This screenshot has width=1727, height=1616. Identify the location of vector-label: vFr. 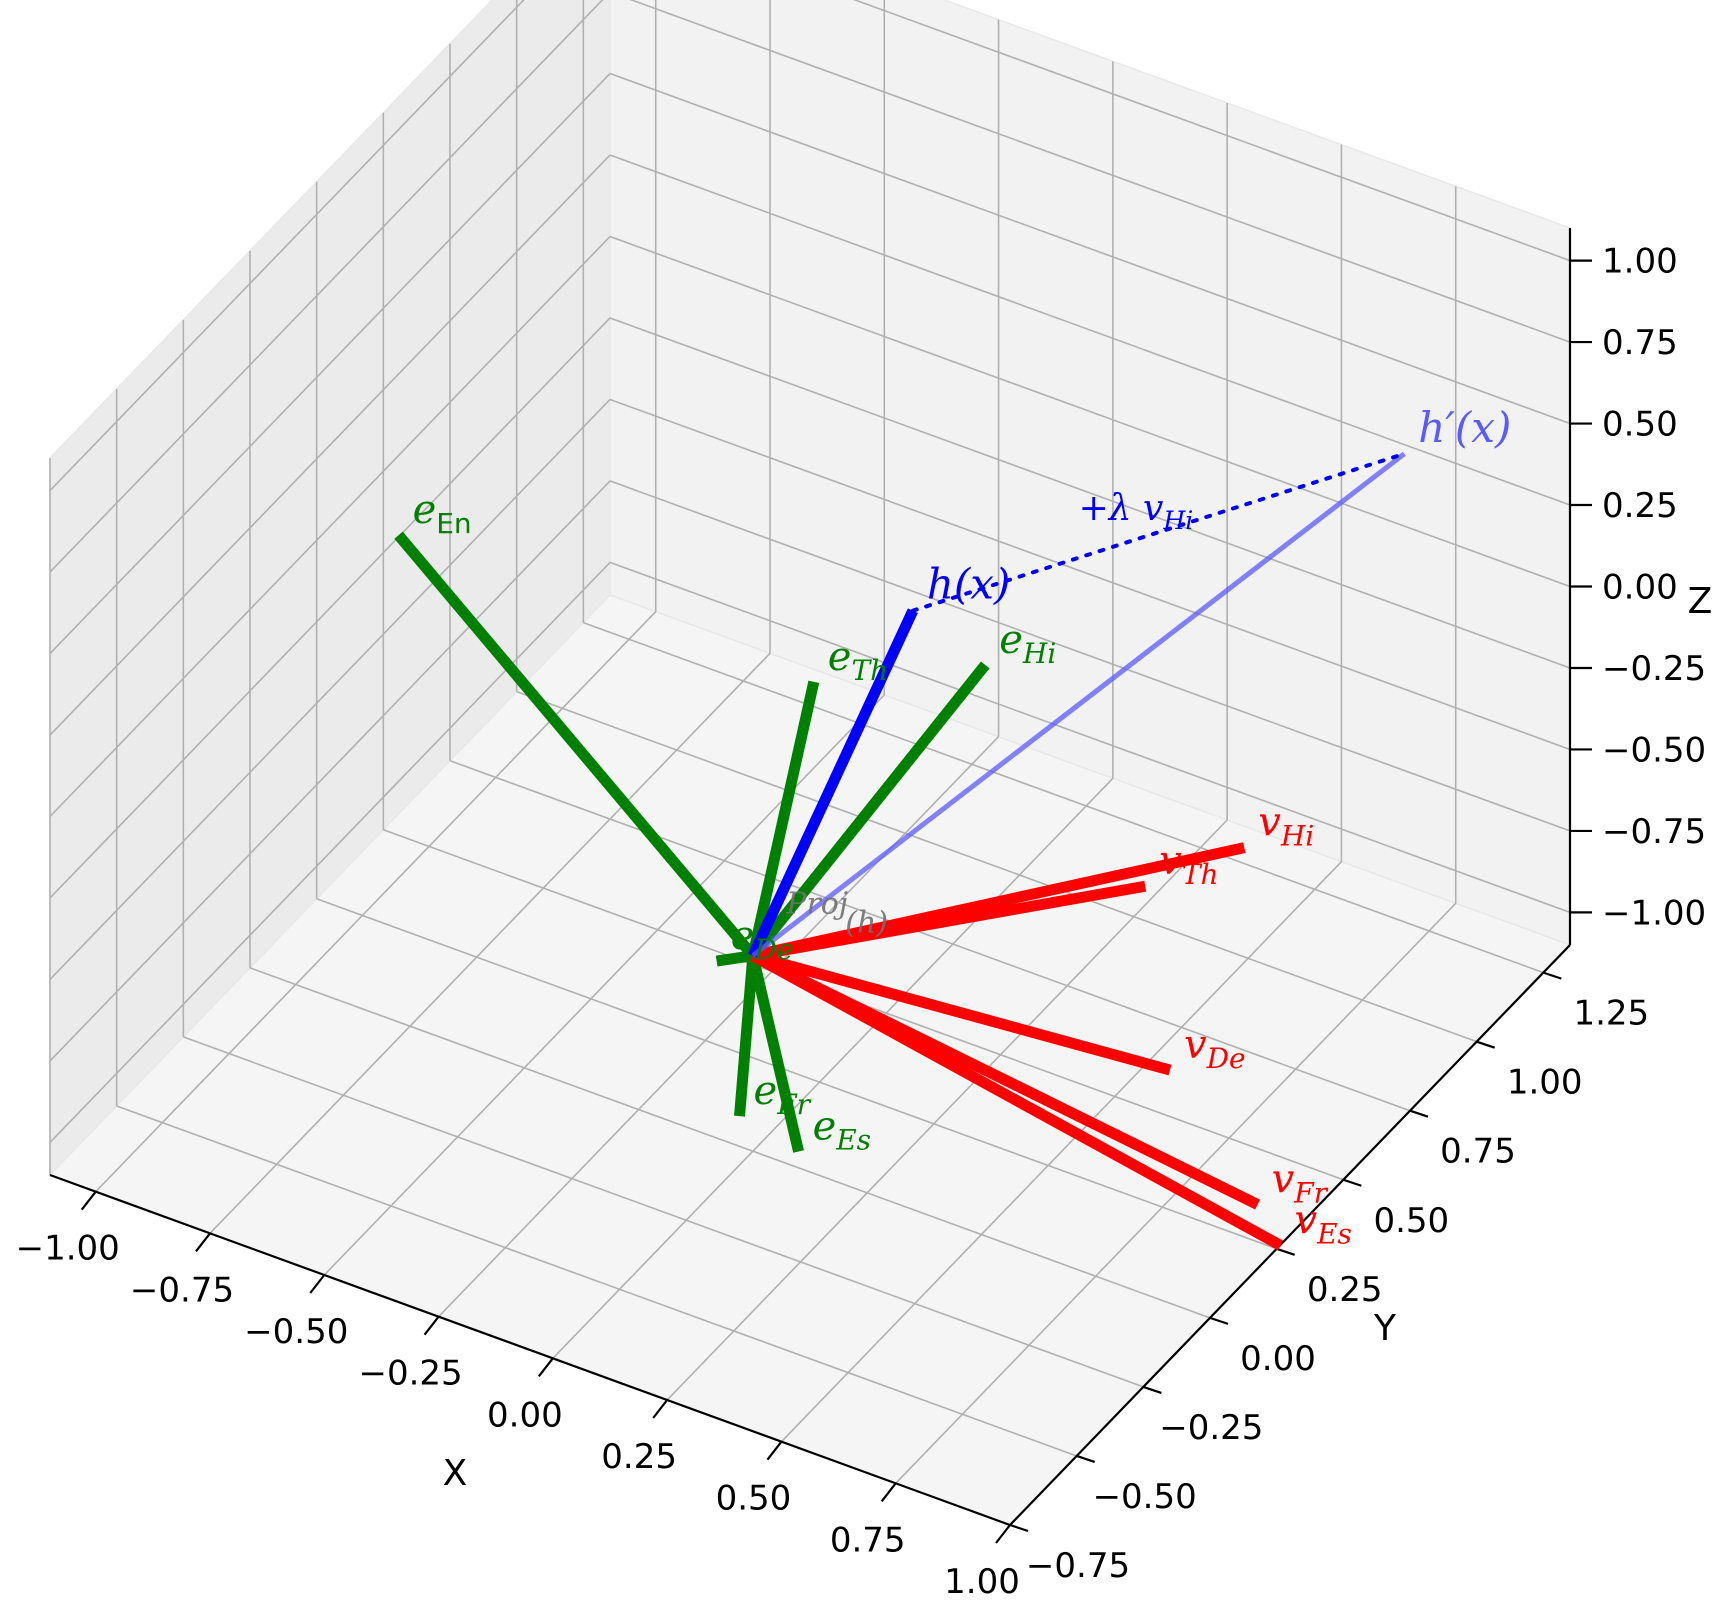
(1300, 1183).